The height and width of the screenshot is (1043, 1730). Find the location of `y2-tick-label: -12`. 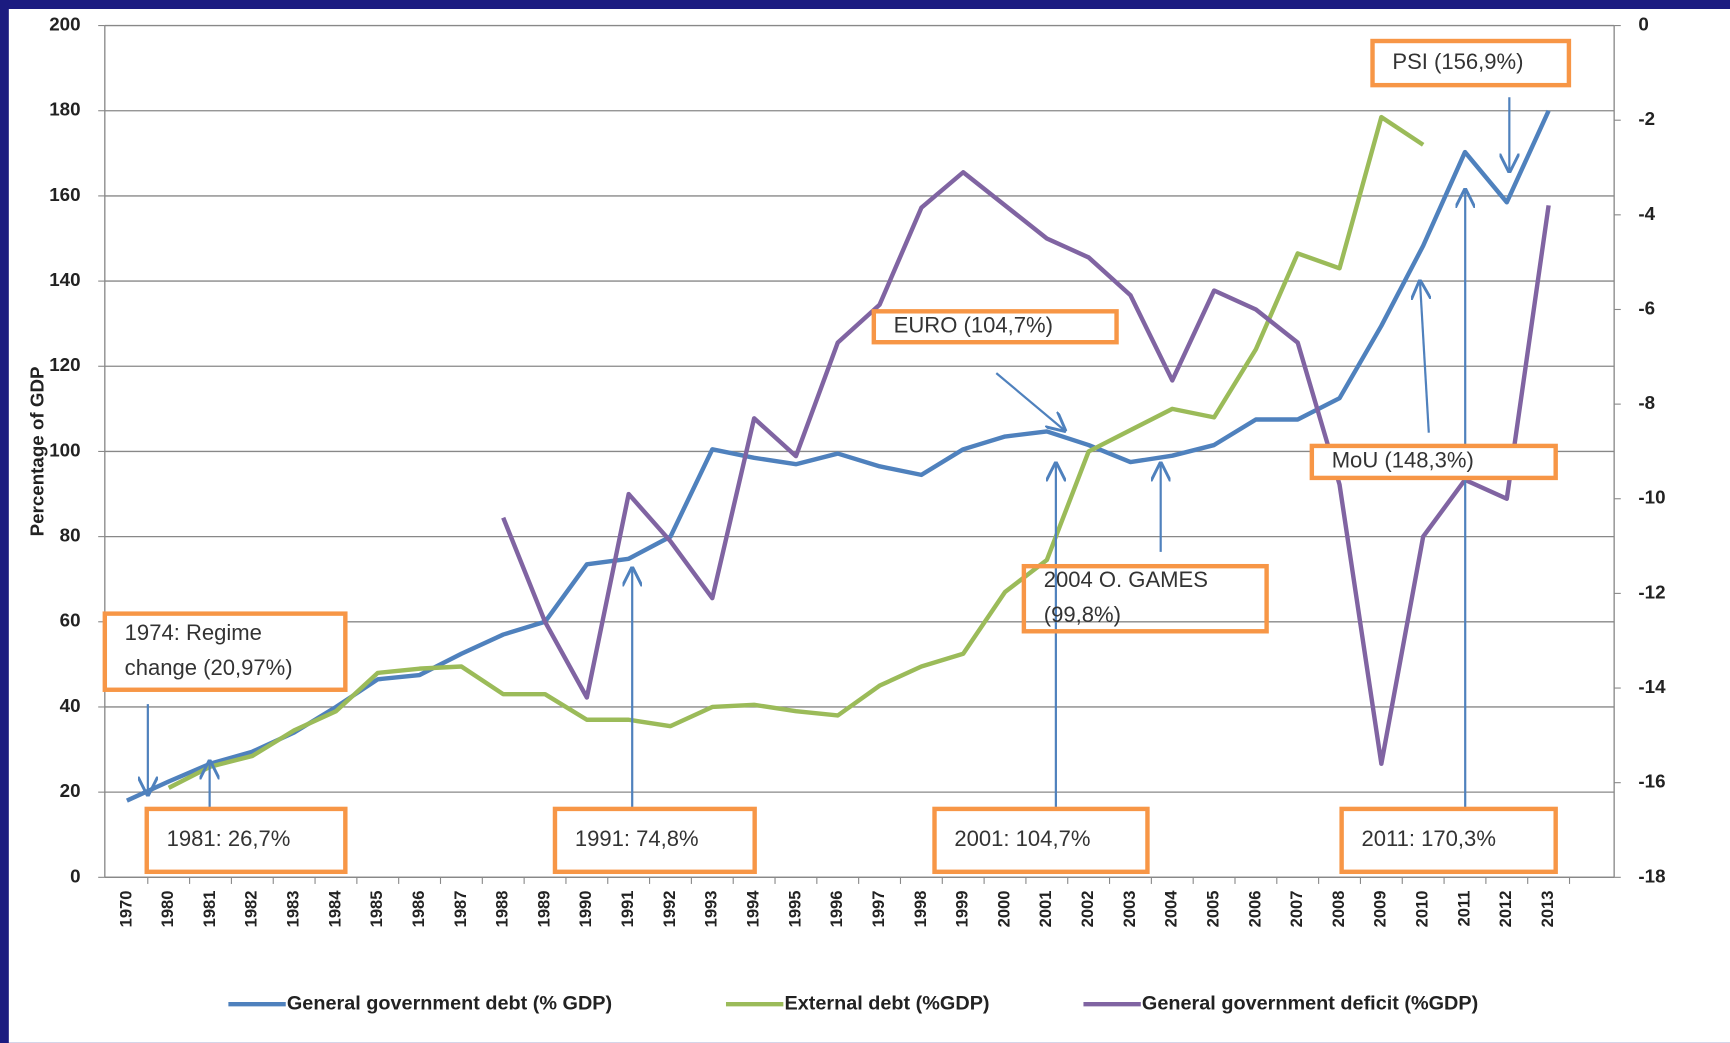

y2-tick-label: -12 is located at coordinates (1651, 591).